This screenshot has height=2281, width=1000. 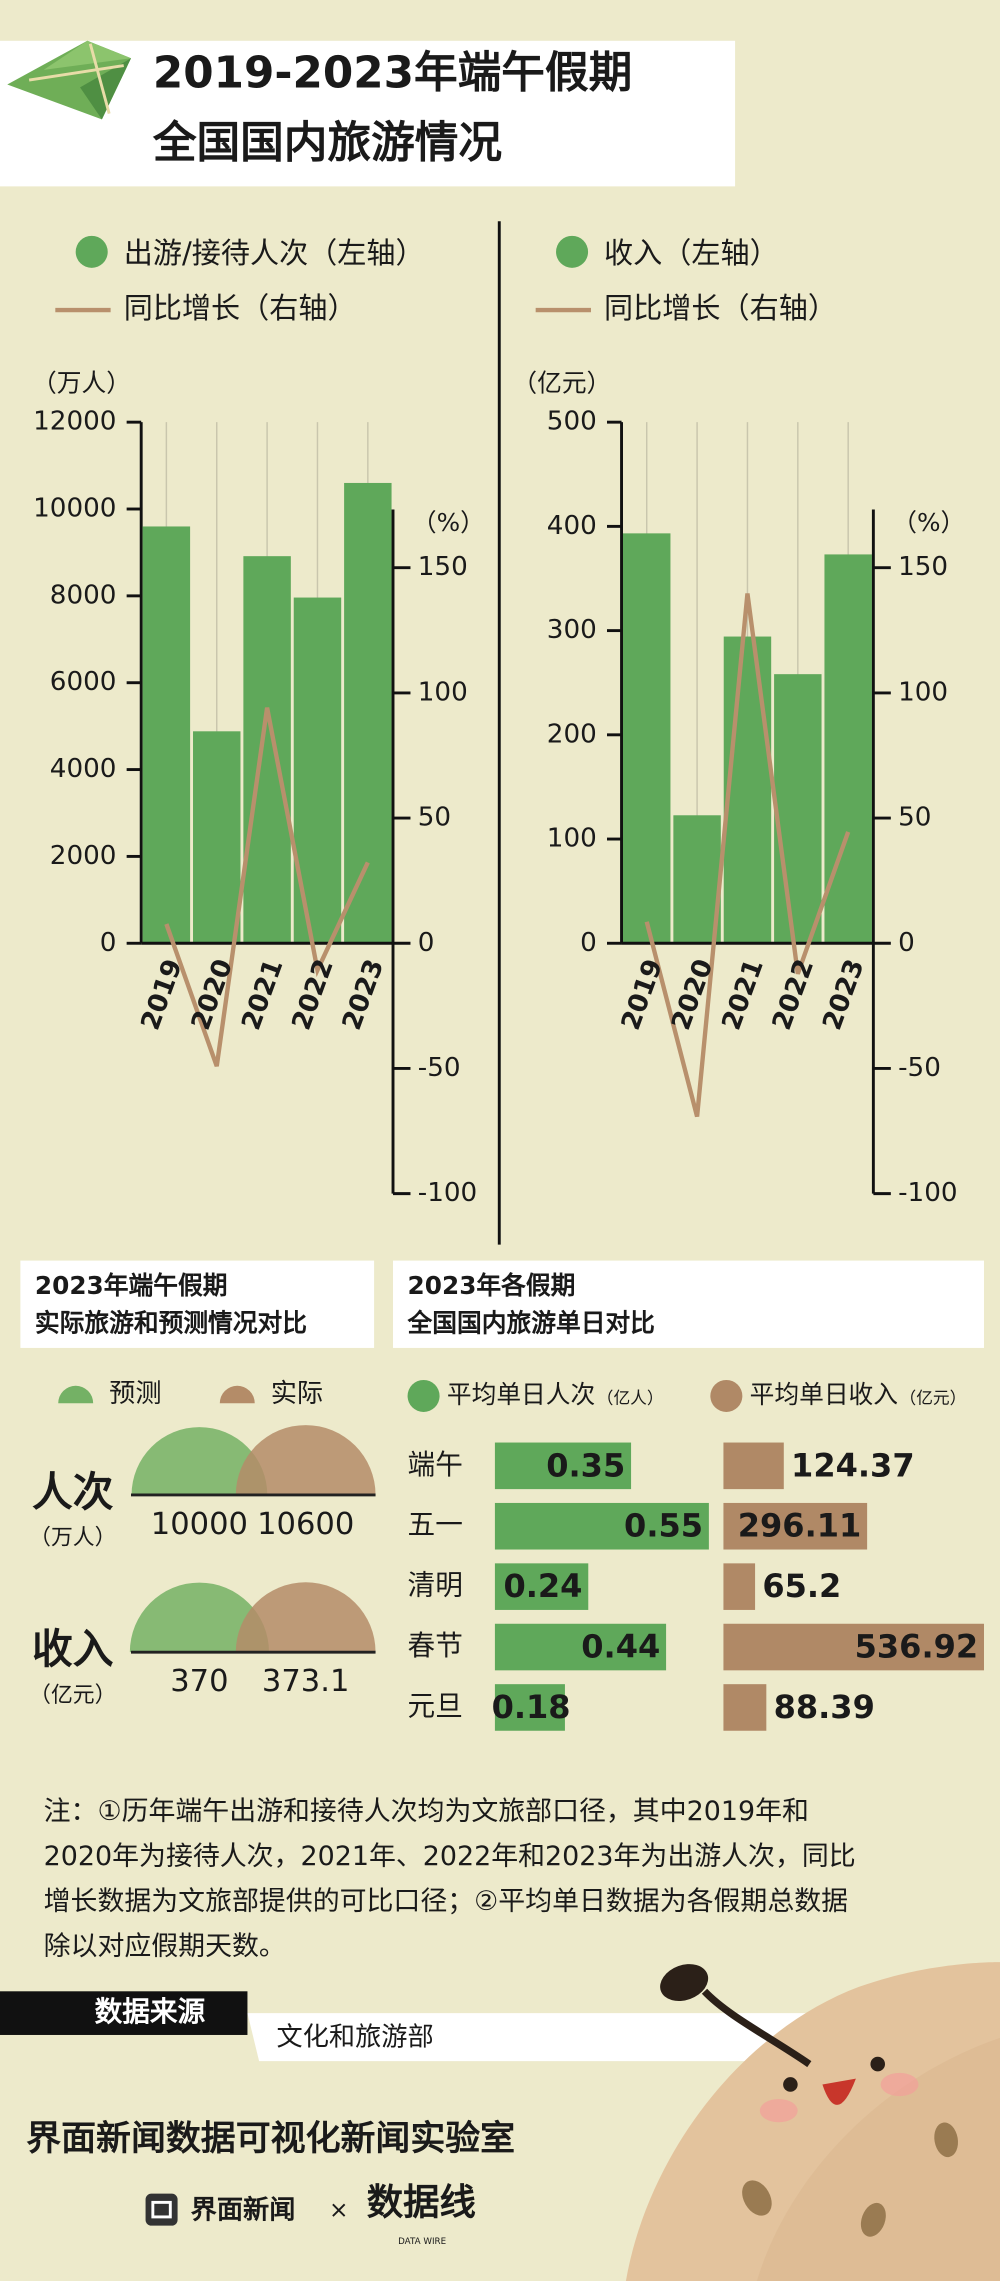 What do you see at coordinates (450, 1856) in the screenshot?
I see `note: 2020年为接待人次，2021年、2022年和2023年为出游人次，同比` at bounding box center [450, 1856].